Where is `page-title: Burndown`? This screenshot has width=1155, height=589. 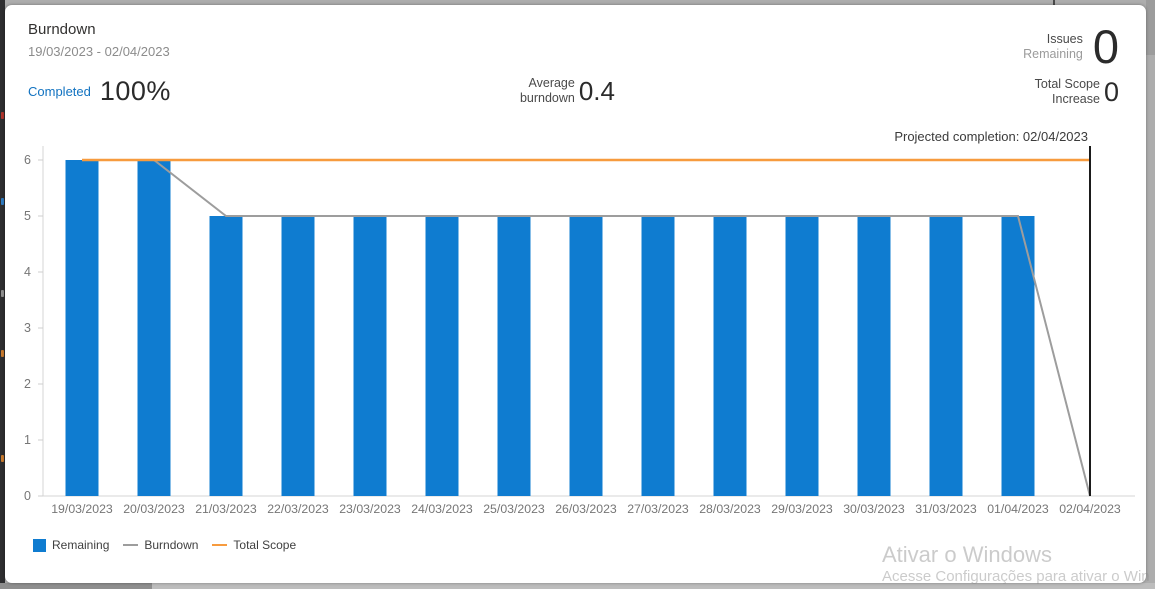 page-title: Burndown is located at coordinates (62, 29).